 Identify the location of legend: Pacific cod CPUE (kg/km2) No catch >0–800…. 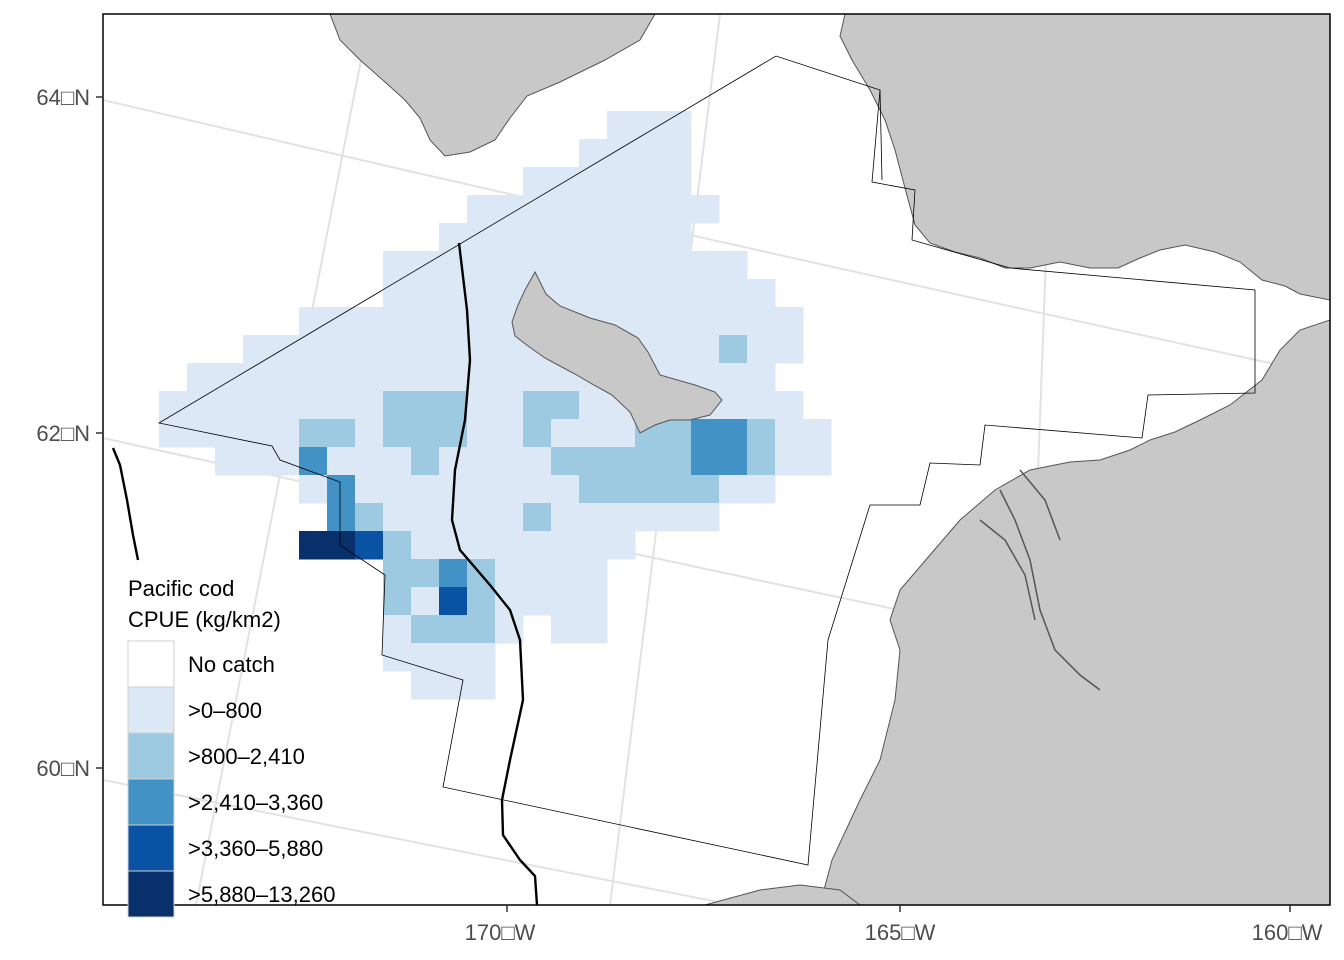
(231, 747).